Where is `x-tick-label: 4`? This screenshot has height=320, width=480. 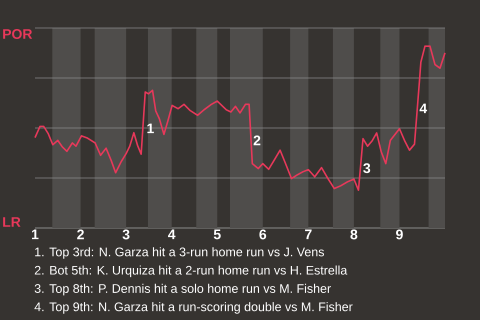 x-tick-label: 4 is located at coordinates (172, 235).